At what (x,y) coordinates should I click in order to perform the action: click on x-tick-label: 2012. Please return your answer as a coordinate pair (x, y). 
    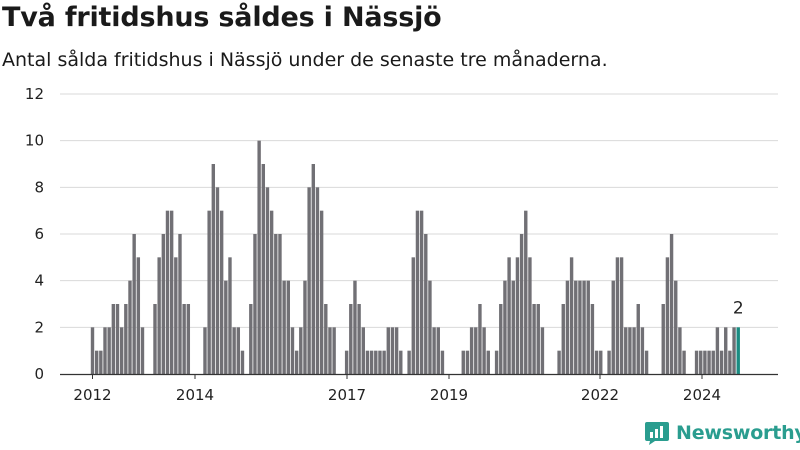
    Looking at the image, I should click on (92, 395).